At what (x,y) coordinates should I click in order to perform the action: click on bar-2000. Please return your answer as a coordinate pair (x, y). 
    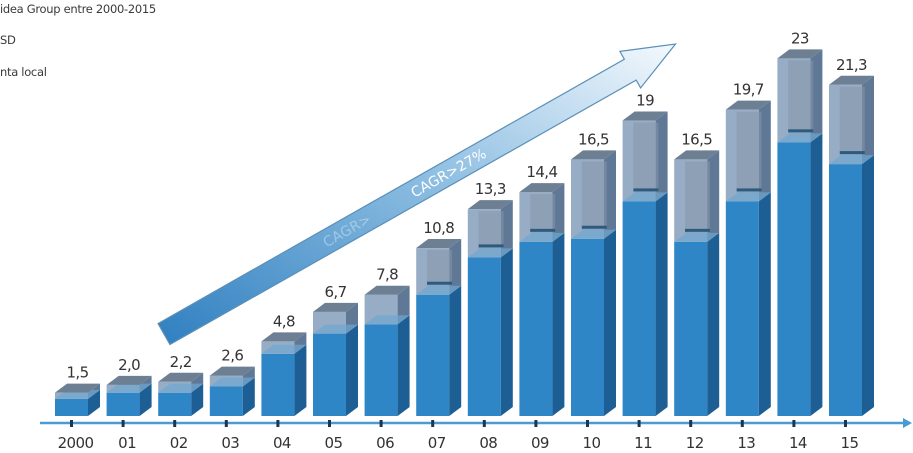
    Looking at the image, I should click on (77, 405).